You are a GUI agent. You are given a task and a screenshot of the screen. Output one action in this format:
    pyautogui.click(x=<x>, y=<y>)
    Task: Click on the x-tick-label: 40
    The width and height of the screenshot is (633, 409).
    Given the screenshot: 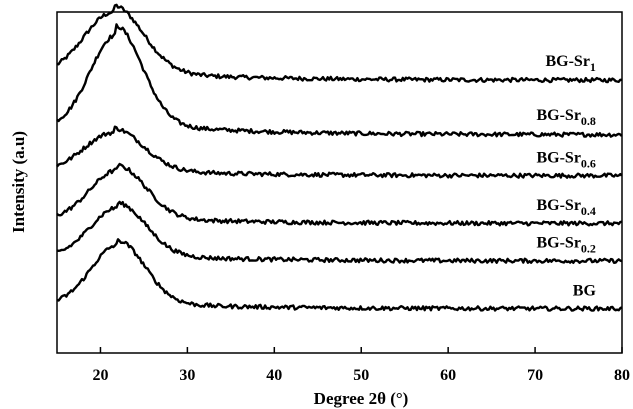 What is the action you would take?
    pyautogui.click(x=274, y=375)
    